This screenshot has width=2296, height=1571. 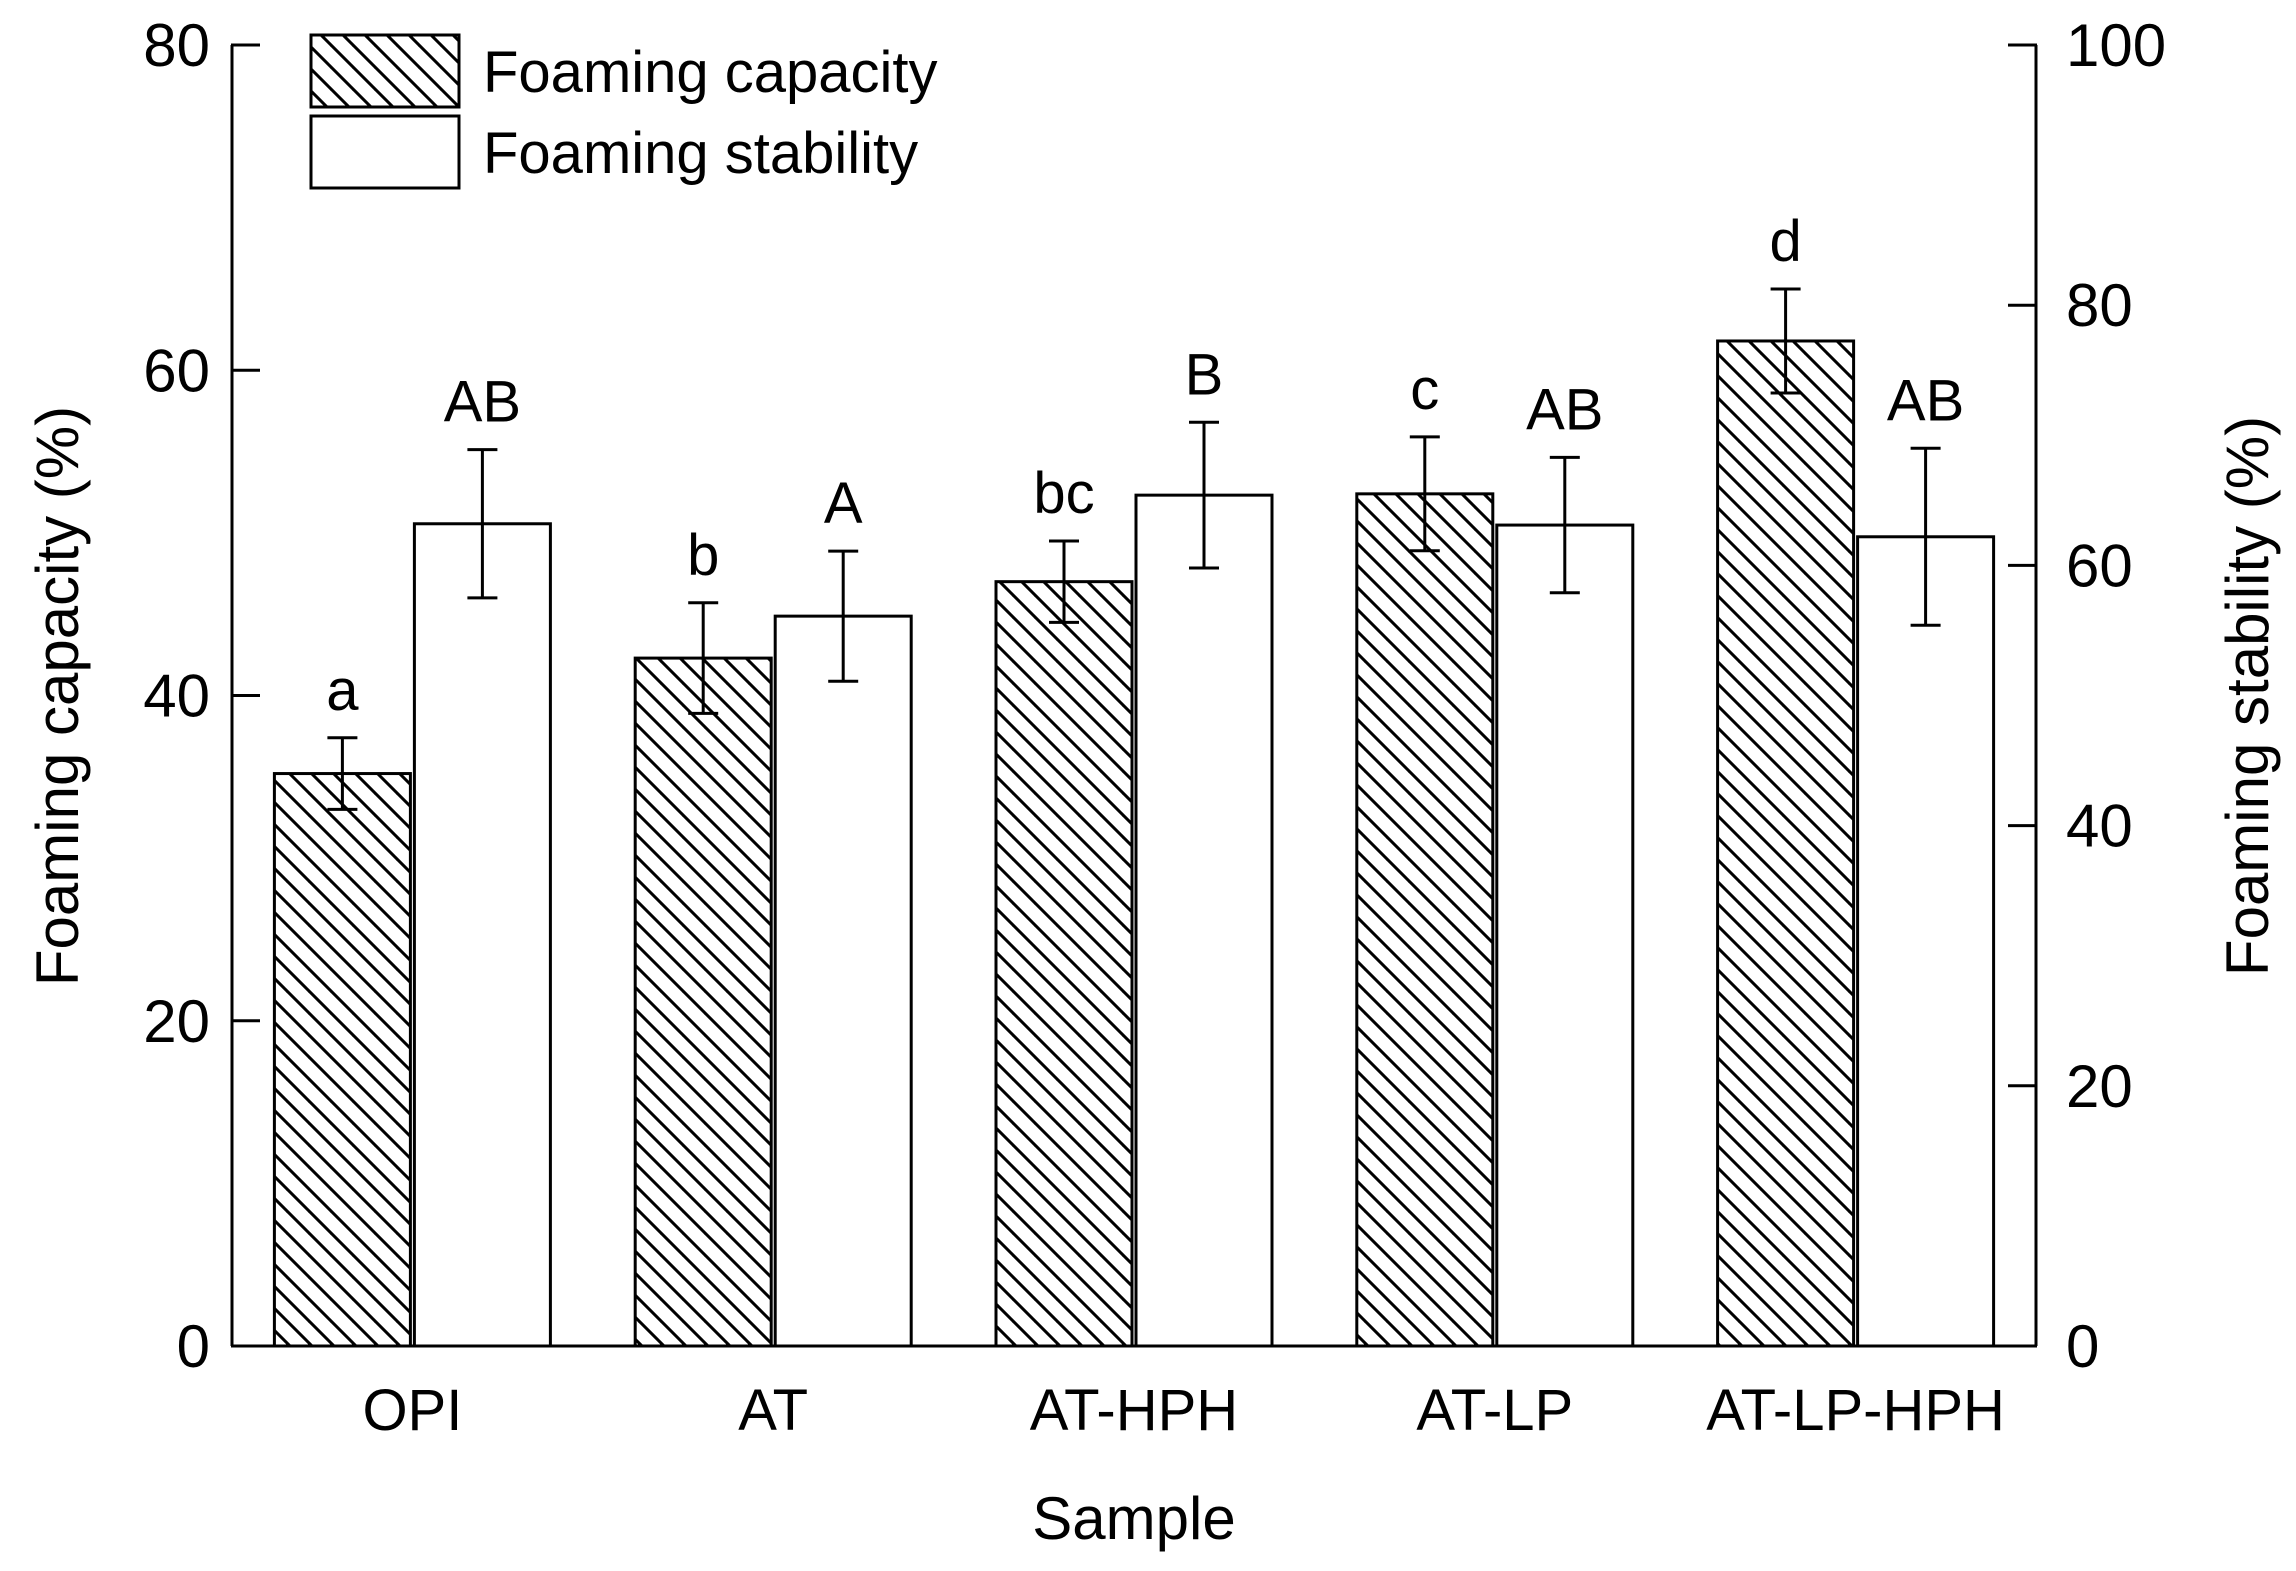 What do you see at coordinates (482, 524) in the screenshot?
I see `error-bar-foaming-stability-opi` at bounding box center [482, 524].